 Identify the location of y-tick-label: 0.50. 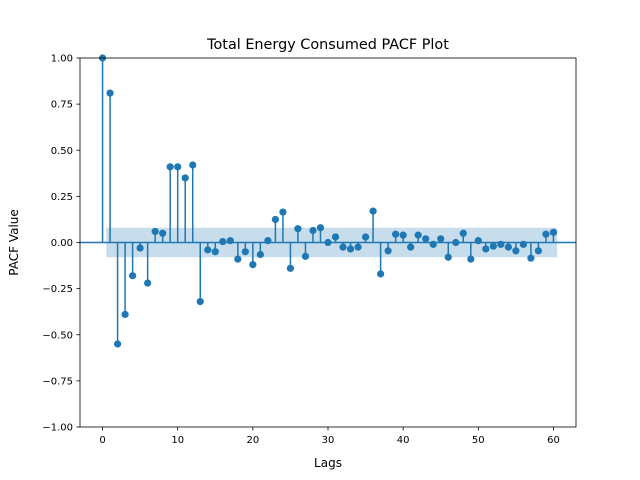
(62, 151).